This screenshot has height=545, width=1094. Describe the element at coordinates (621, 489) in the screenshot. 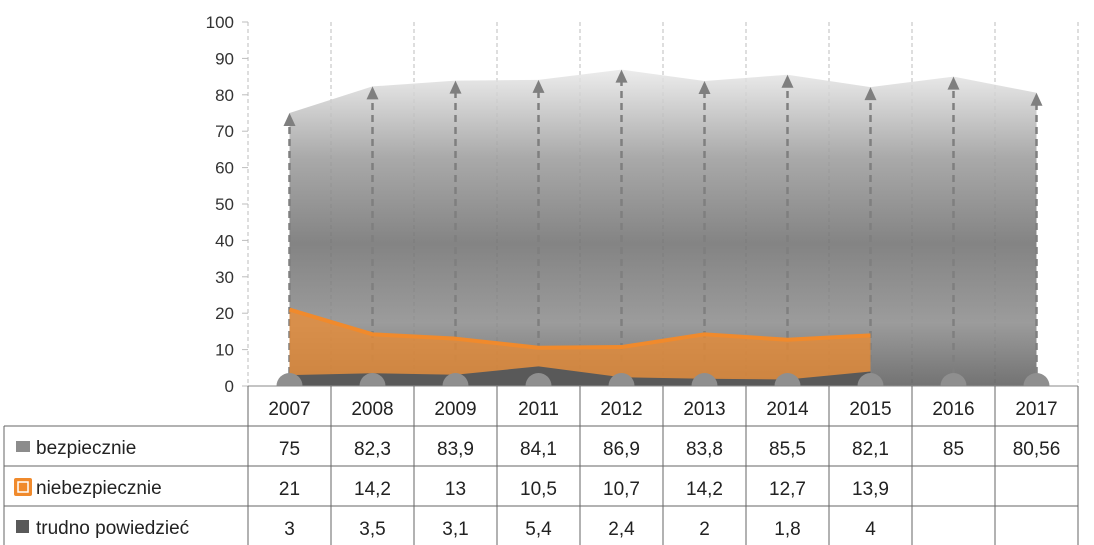

I see `table-cell-value: 10,7` at that location.